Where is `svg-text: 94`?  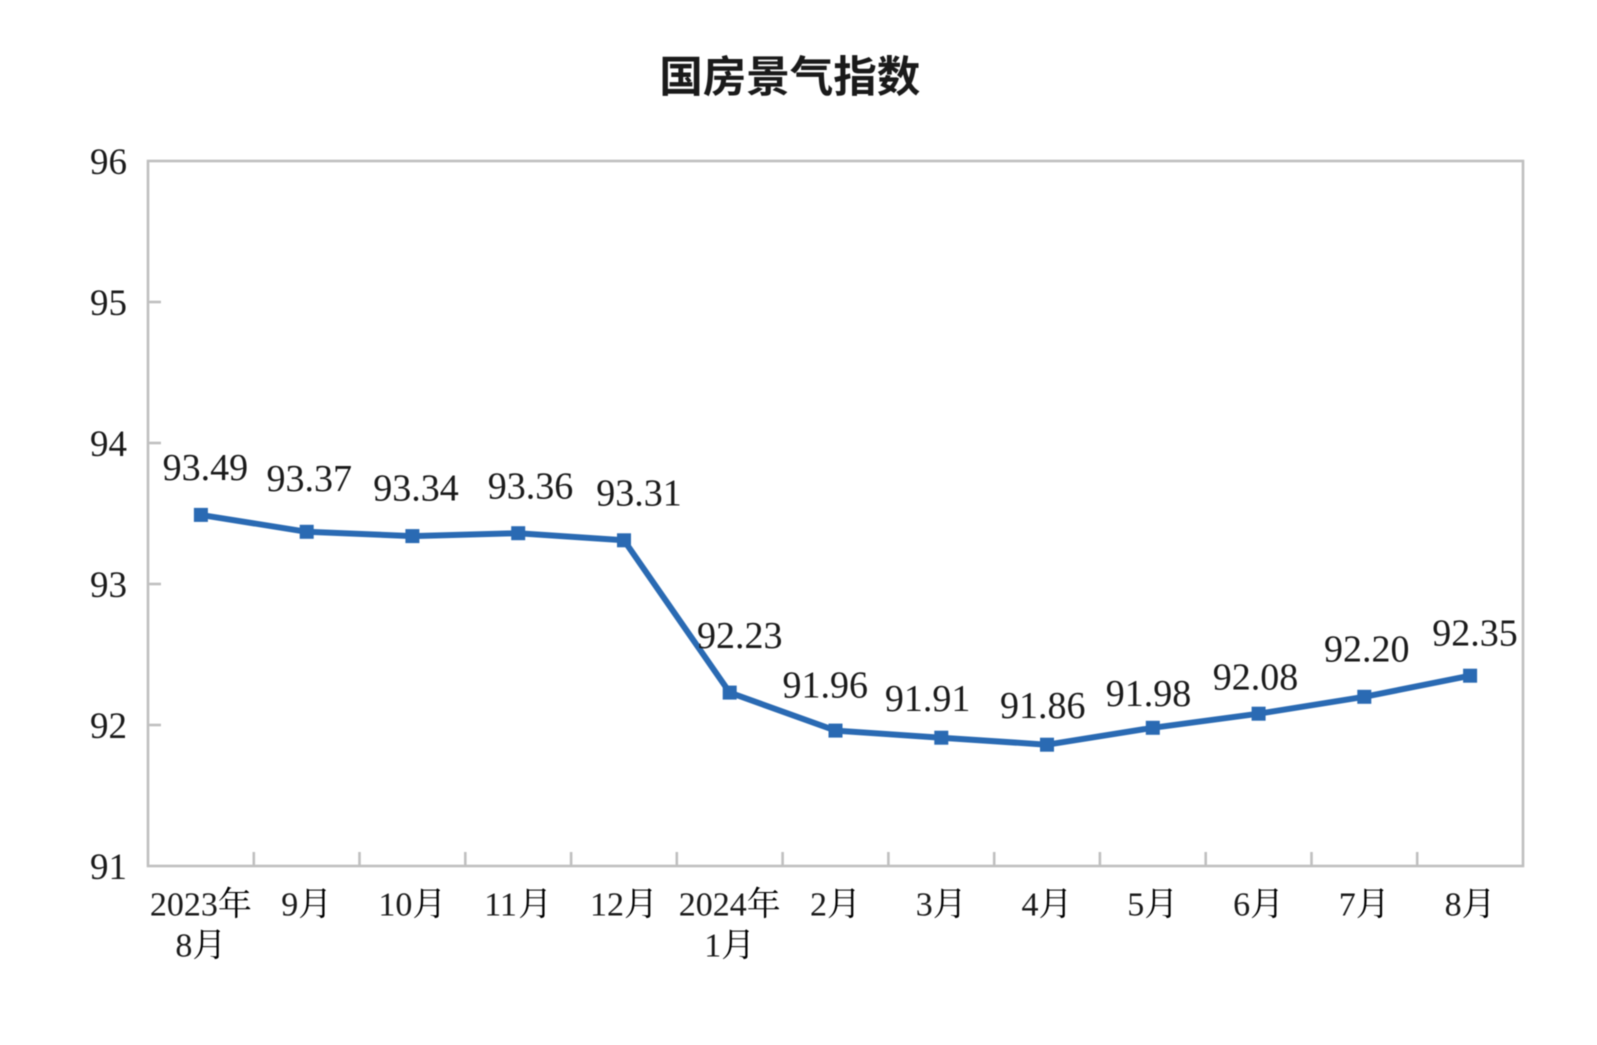
svg-text: 94 is located at coordinates (108, 444).